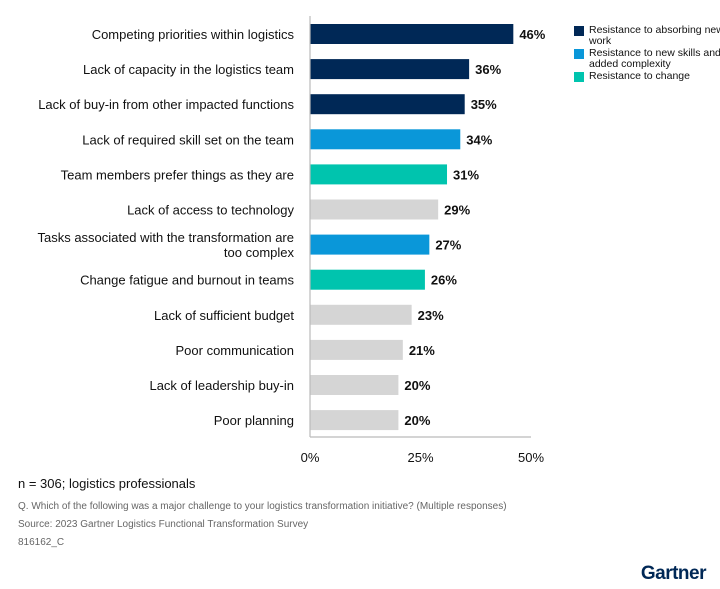 The height and width of the screenshot is (589, 720). What do you see at coordinates (420, 457) in the screenshot?
I see `x-tick-label: 25%` at bounding box center [420, 457].